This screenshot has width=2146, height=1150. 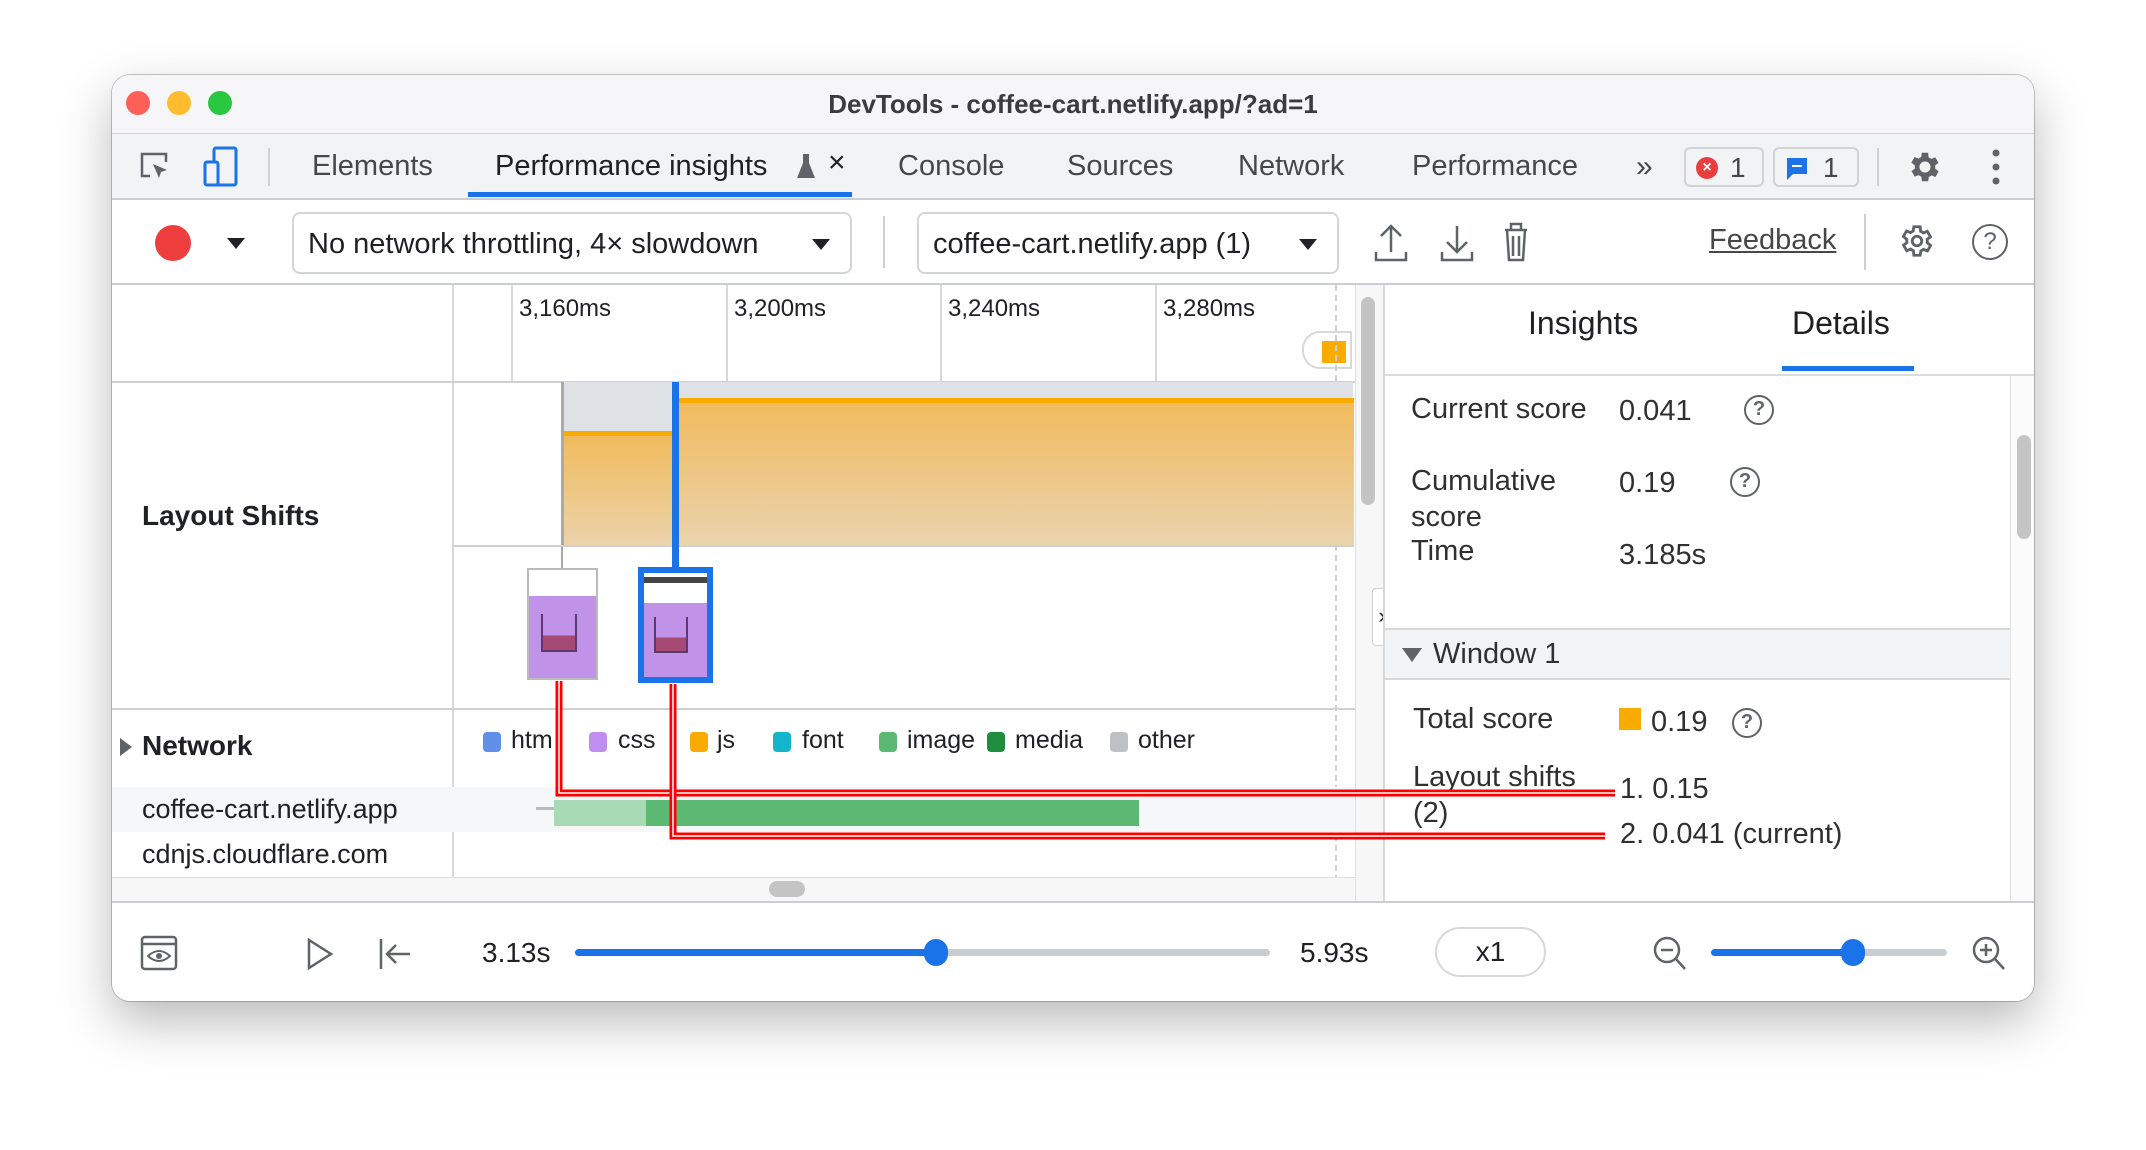 I want to click on track-label-layout-shifts: Layout Shifts, so click(x=231, y=515).